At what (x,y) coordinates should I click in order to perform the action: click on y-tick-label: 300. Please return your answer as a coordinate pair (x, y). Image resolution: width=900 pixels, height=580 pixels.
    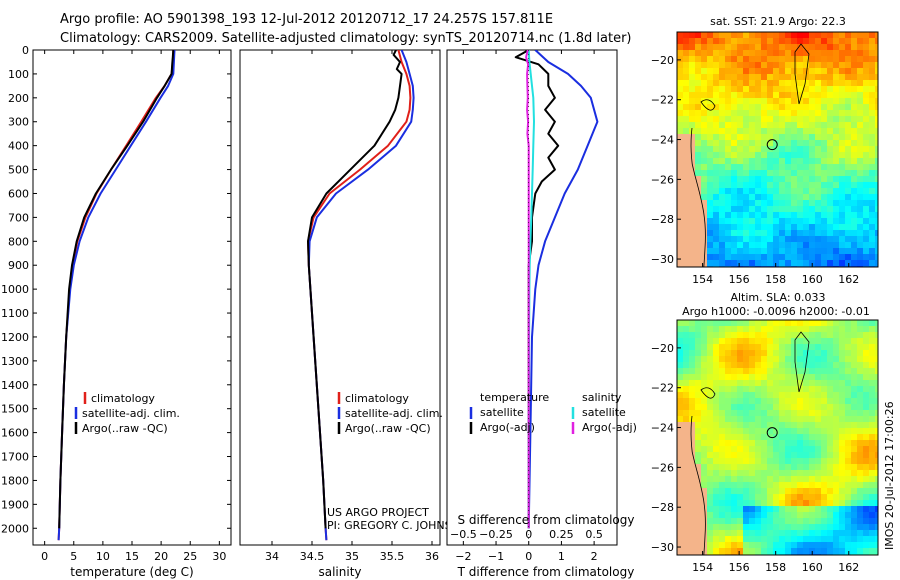
    Looking at the image, I should click on (18, 122).